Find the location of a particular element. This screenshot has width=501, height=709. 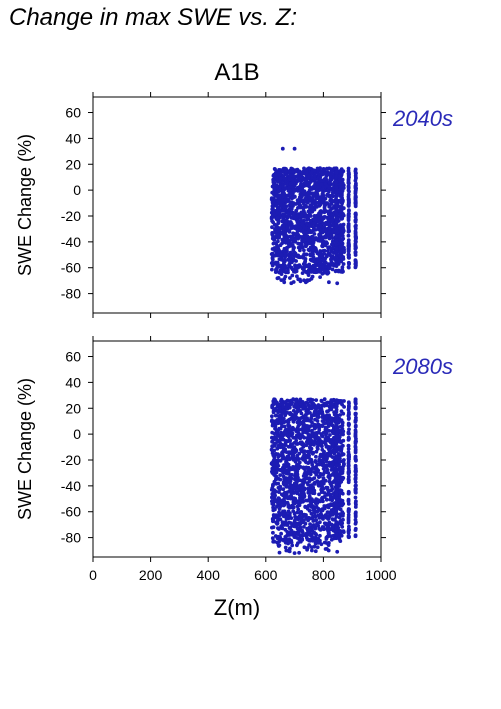

scenario-title: A1B is located at coordinates (236, 72).